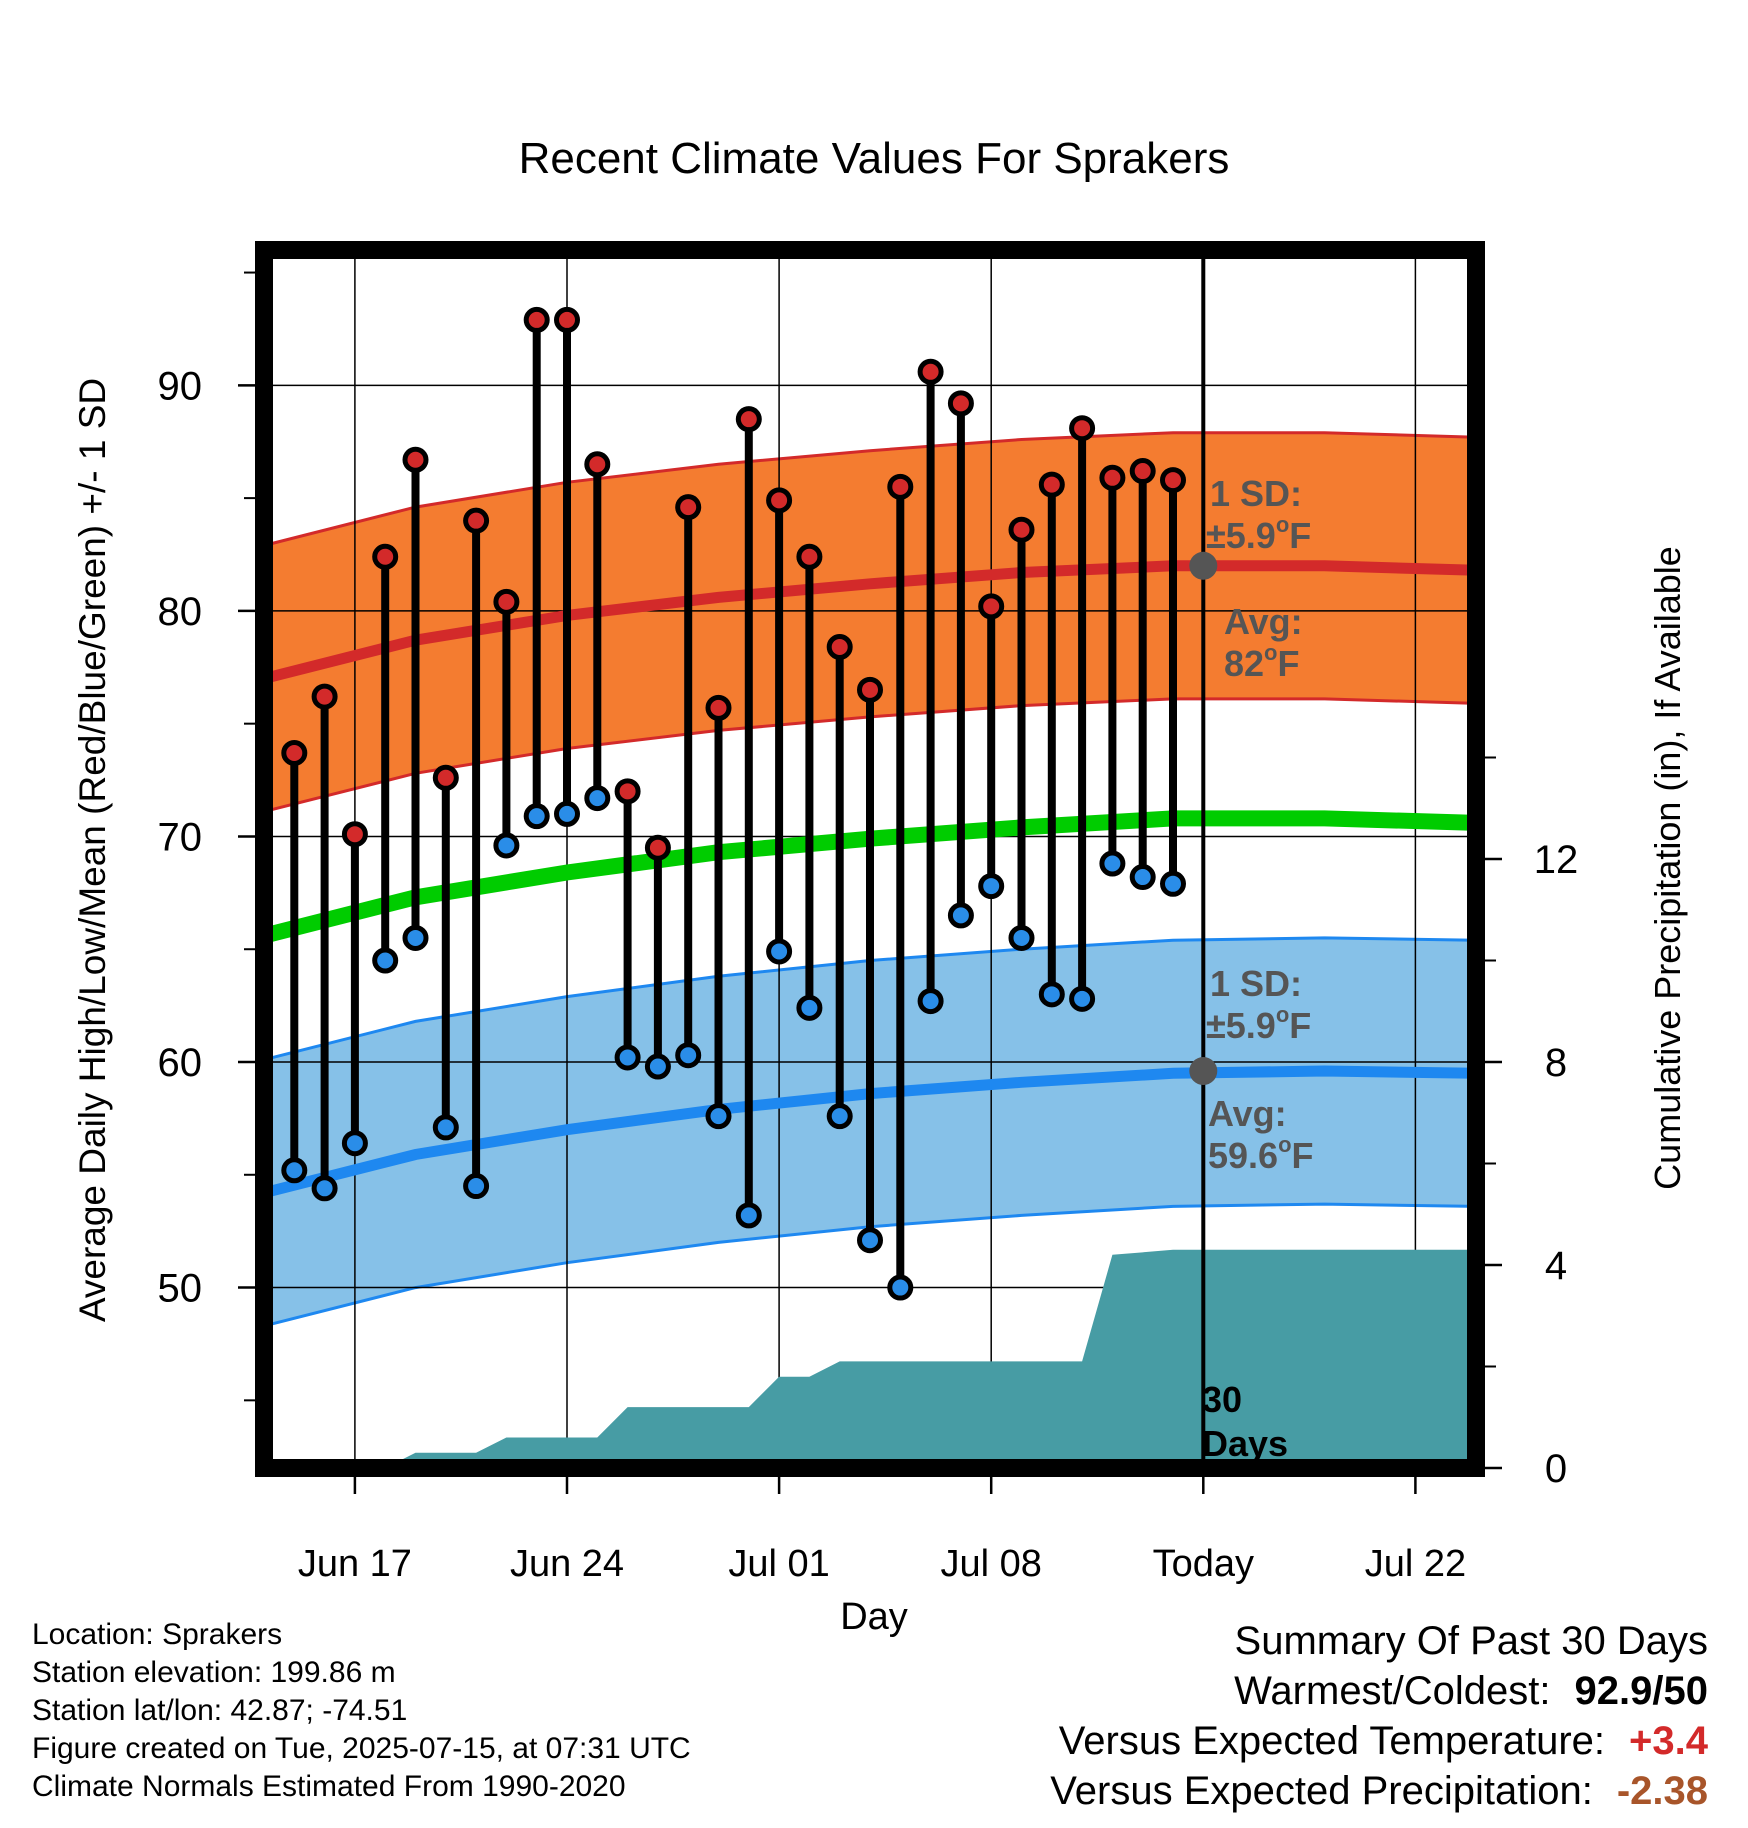  Describe the element at coordinates (214, 1672) in the screenshot. I see `elevation-text: Station elevation: 199.86 m` at that location.